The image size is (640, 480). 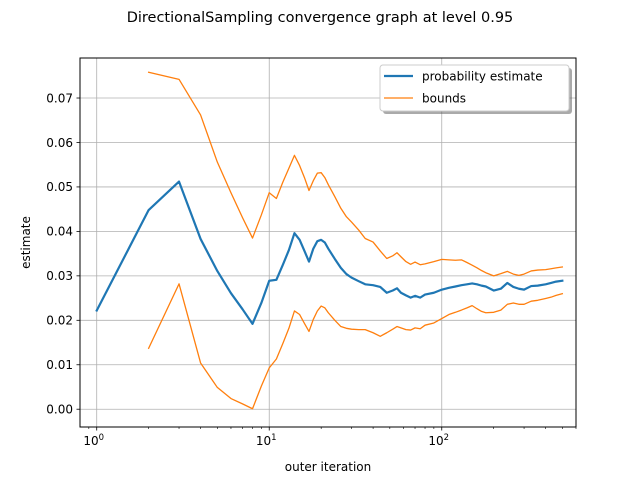 I want to click on legend: probability estimate bounds, so click(x=475, y=89).